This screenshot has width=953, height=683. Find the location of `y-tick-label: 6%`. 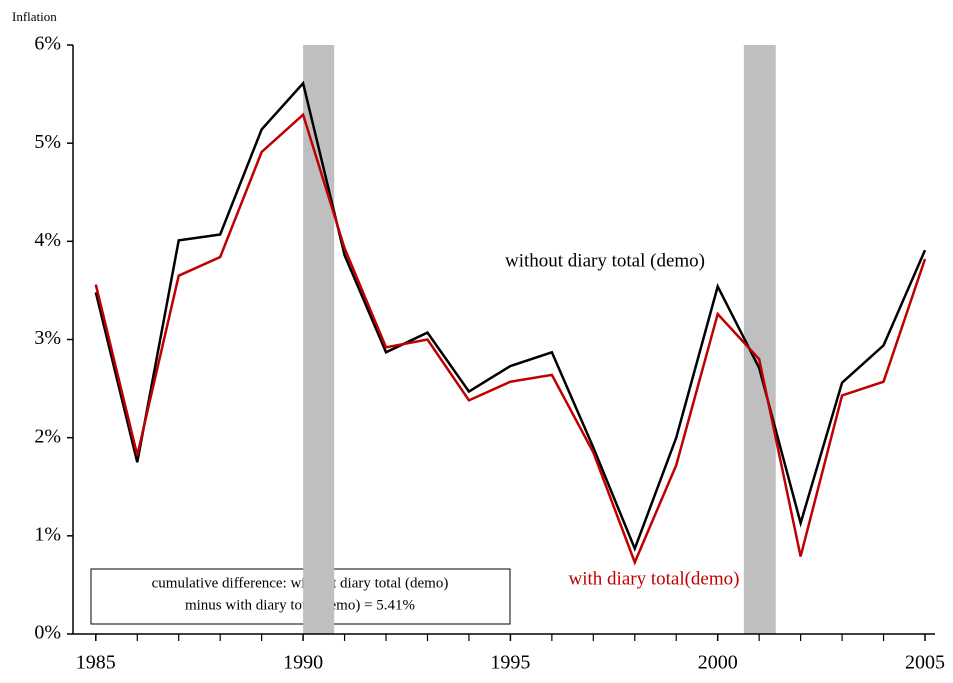

y-tick-label: 6% is located at coordinates (47, 44).